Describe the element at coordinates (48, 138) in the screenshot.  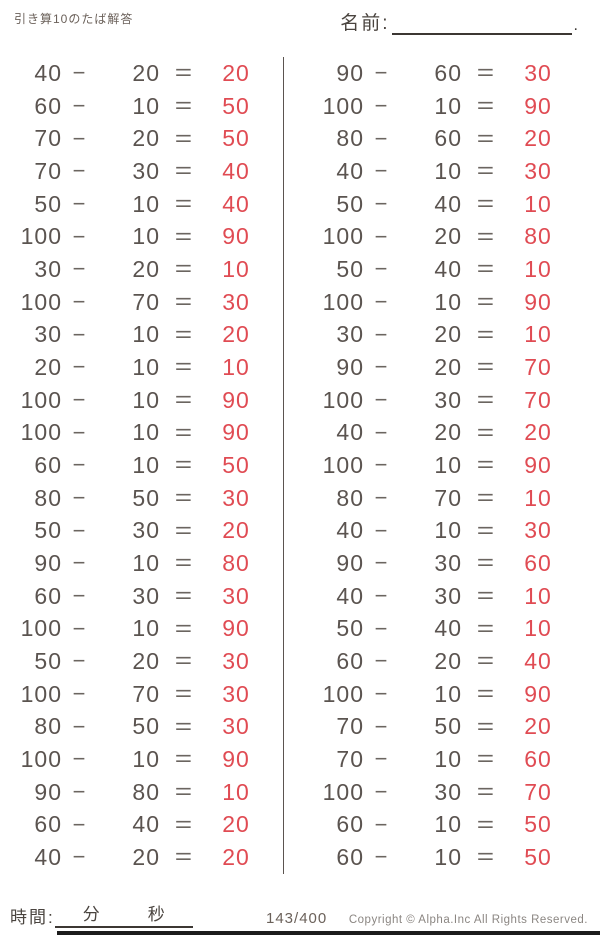
I see `minuend: 70` at that location.